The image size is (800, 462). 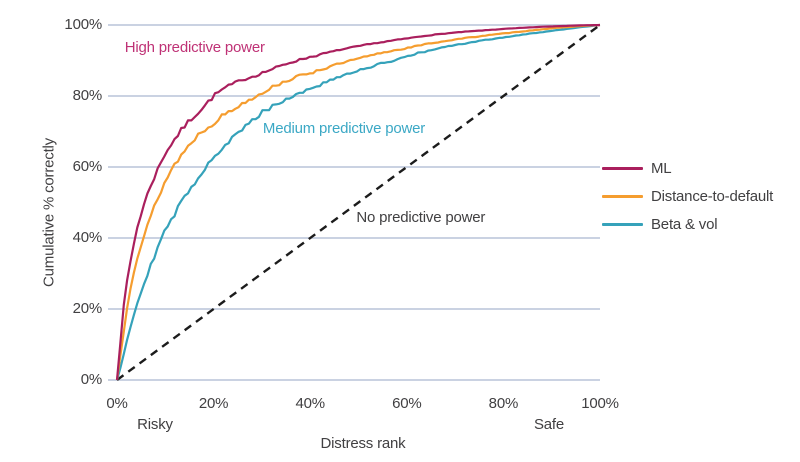 What do you see at coordinates (661, 168) in the screenshot?
I see `legend-label: ML` at bounding box center [661, 168].